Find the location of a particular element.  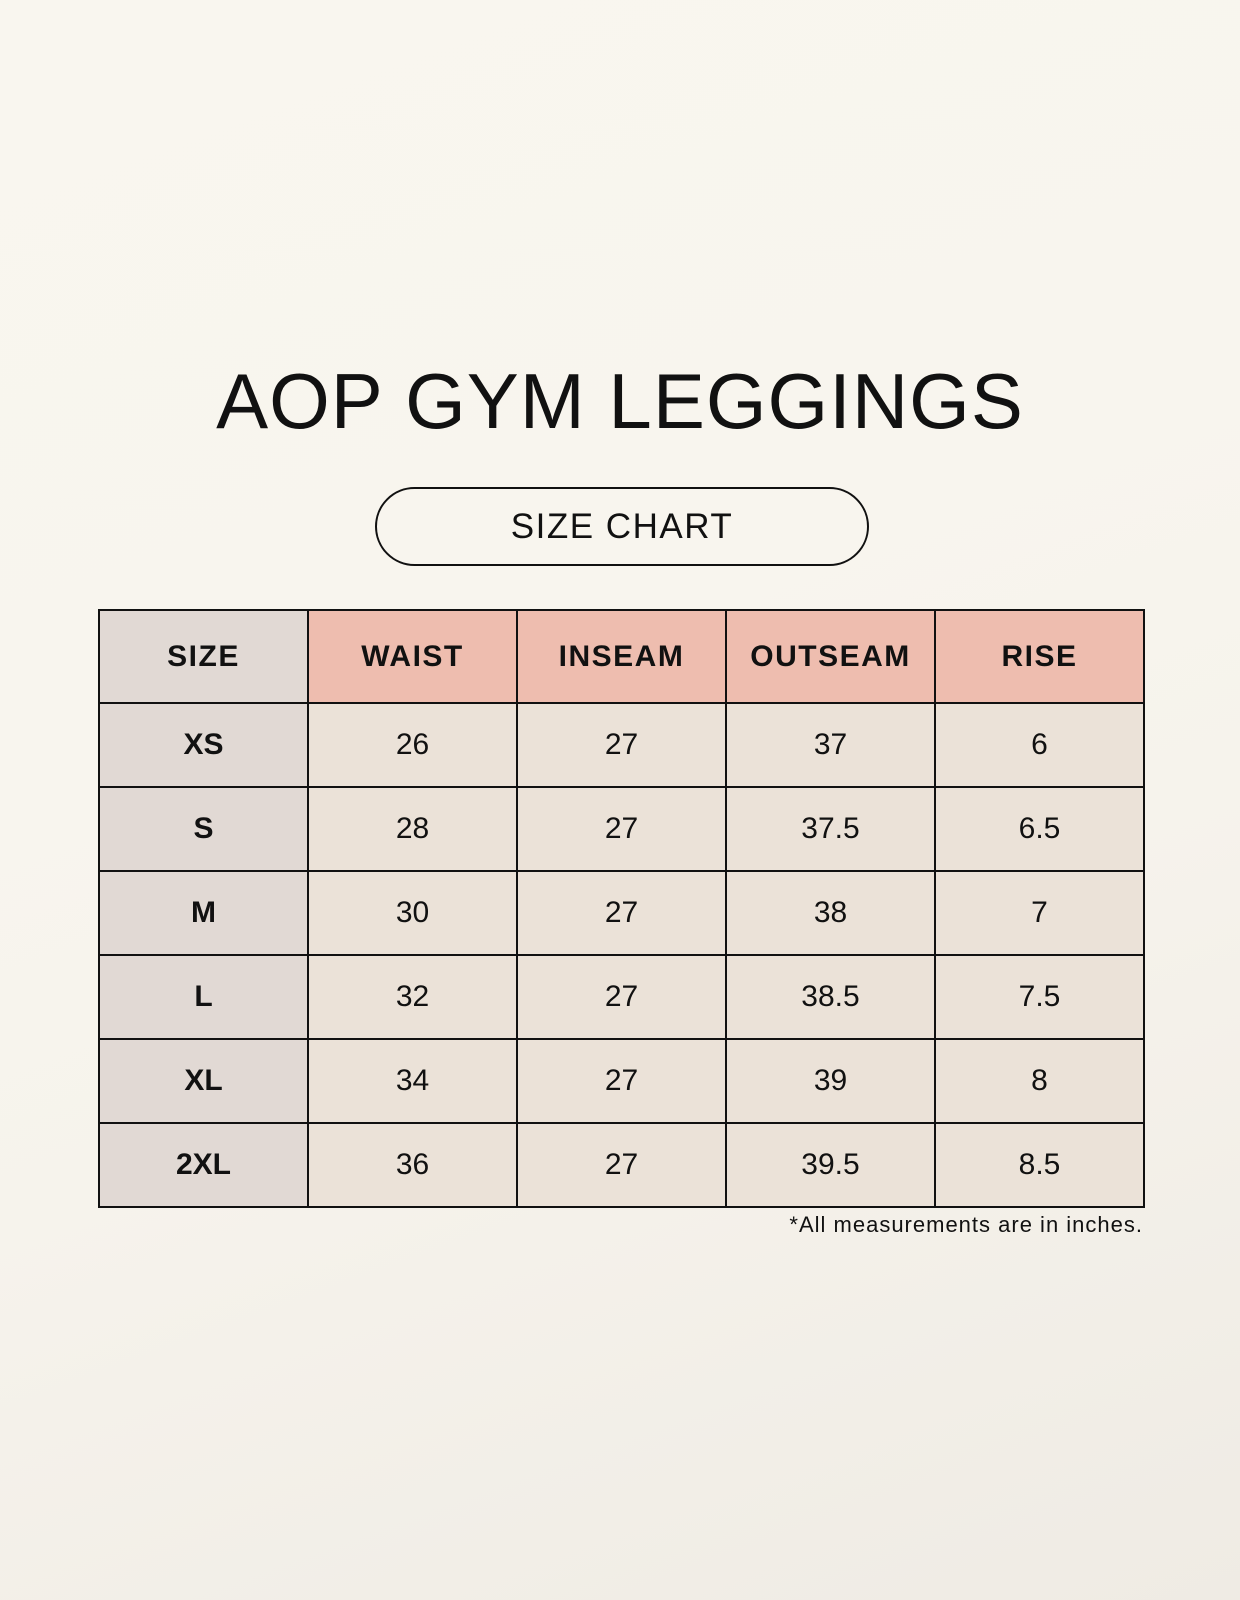

measurement-cell: 8 is located at coordinates (1039, 1081).